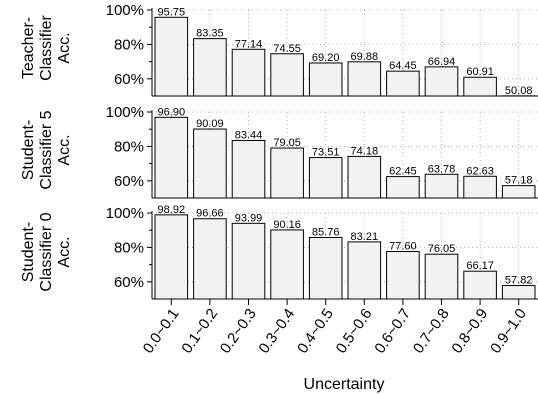 The image size is (538, 394). I want to click on y-axis-label: Student-Classifier 0Acc., so click(46, 251).